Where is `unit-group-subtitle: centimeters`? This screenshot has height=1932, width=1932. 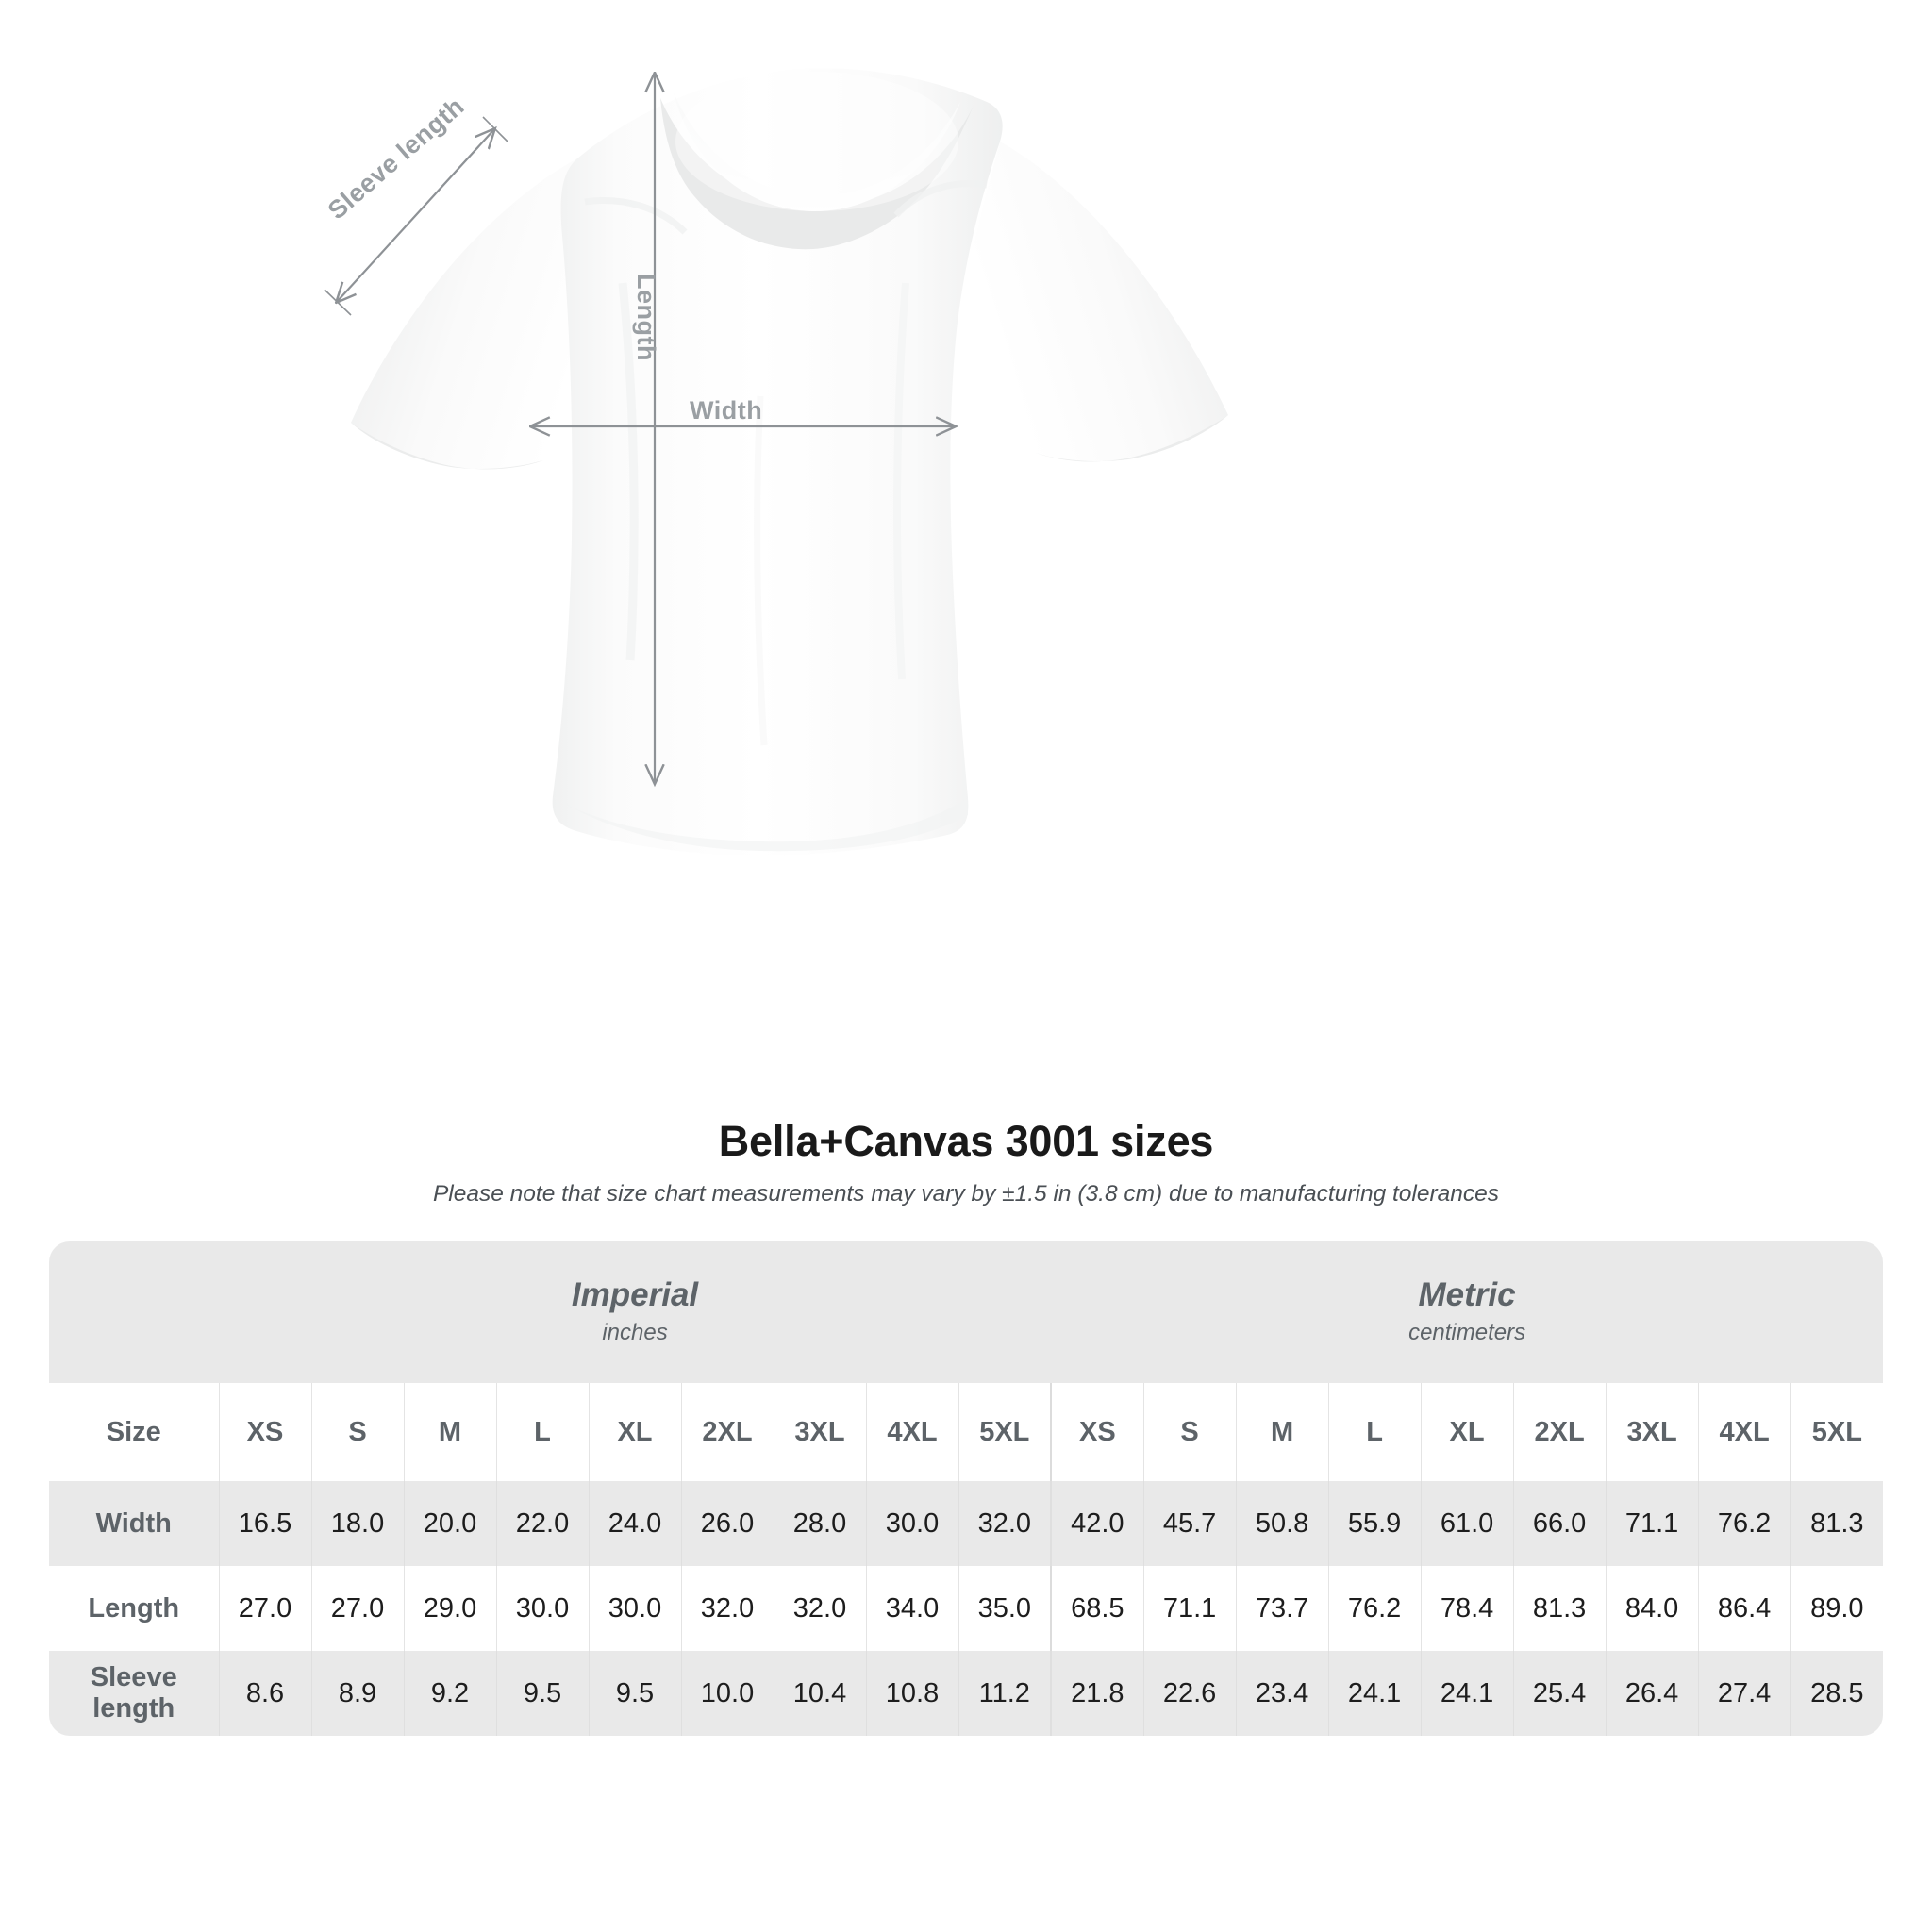
unit-group-subtitle: centimeters is located at coordinates (1467, 1332).